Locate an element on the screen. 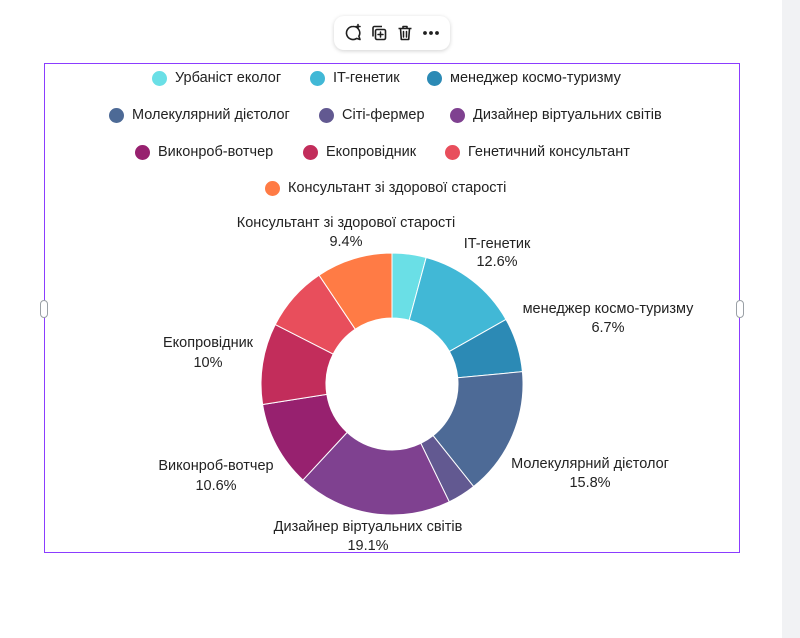  legend-item: Екопровідник is located at coordinates (359, 152).